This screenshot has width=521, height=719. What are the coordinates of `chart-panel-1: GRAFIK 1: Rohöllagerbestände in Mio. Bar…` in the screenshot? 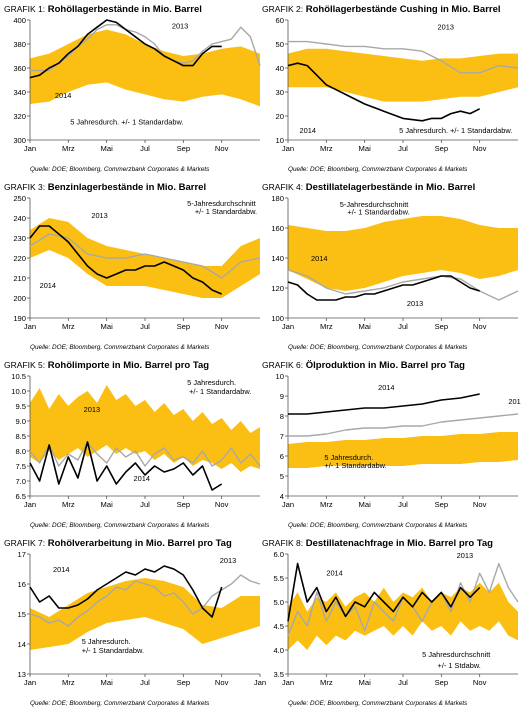 It's located at (133, 93).